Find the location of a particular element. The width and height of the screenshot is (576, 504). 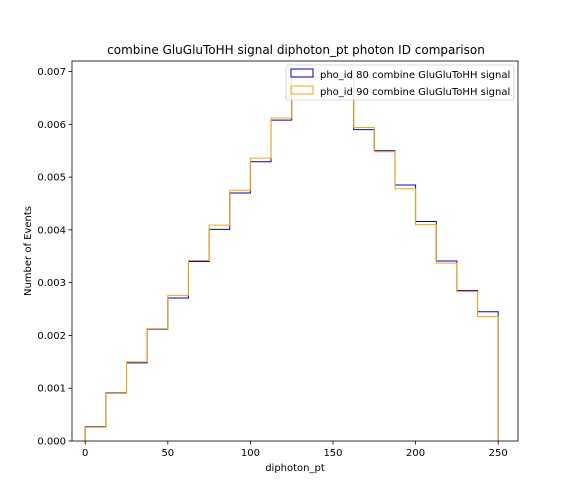

legend-box is located at coordinates (400, 82).